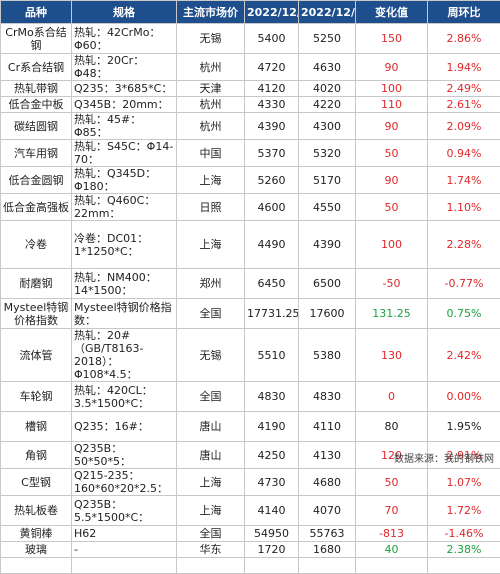 This screenshot has height=574, width=500. Describe the element at coordinates (124, 67) in the screenshot. I see `cell-spec: 热轧：20Cr：Φ48：` at that location.